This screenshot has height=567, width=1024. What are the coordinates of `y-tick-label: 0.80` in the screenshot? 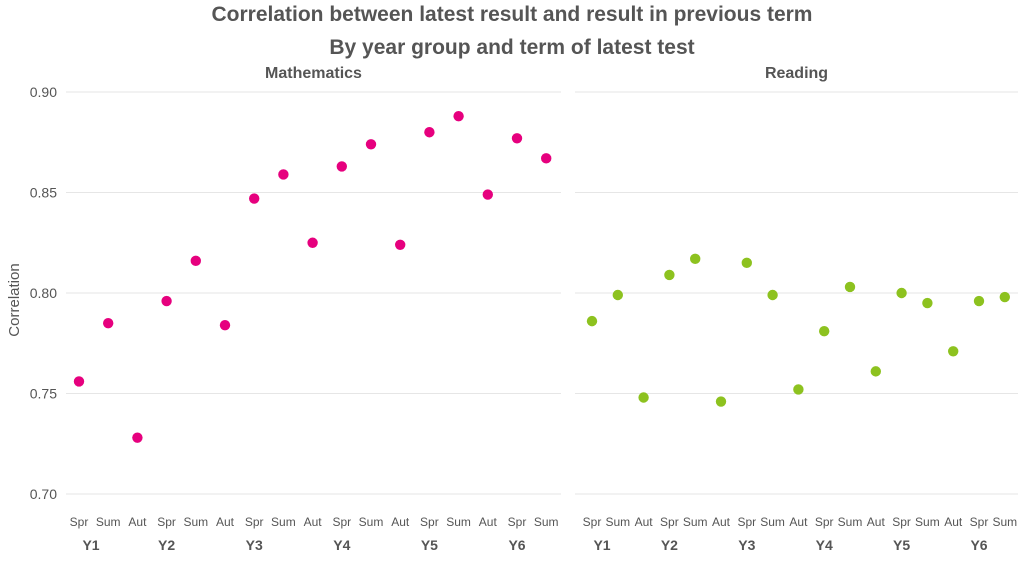 It's located at (43, 293).